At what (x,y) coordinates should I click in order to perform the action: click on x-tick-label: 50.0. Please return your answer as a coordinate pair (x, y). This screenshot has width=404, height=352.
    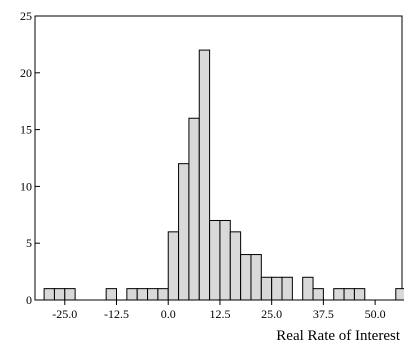
    Looking at the image, I should click on (375, 314).